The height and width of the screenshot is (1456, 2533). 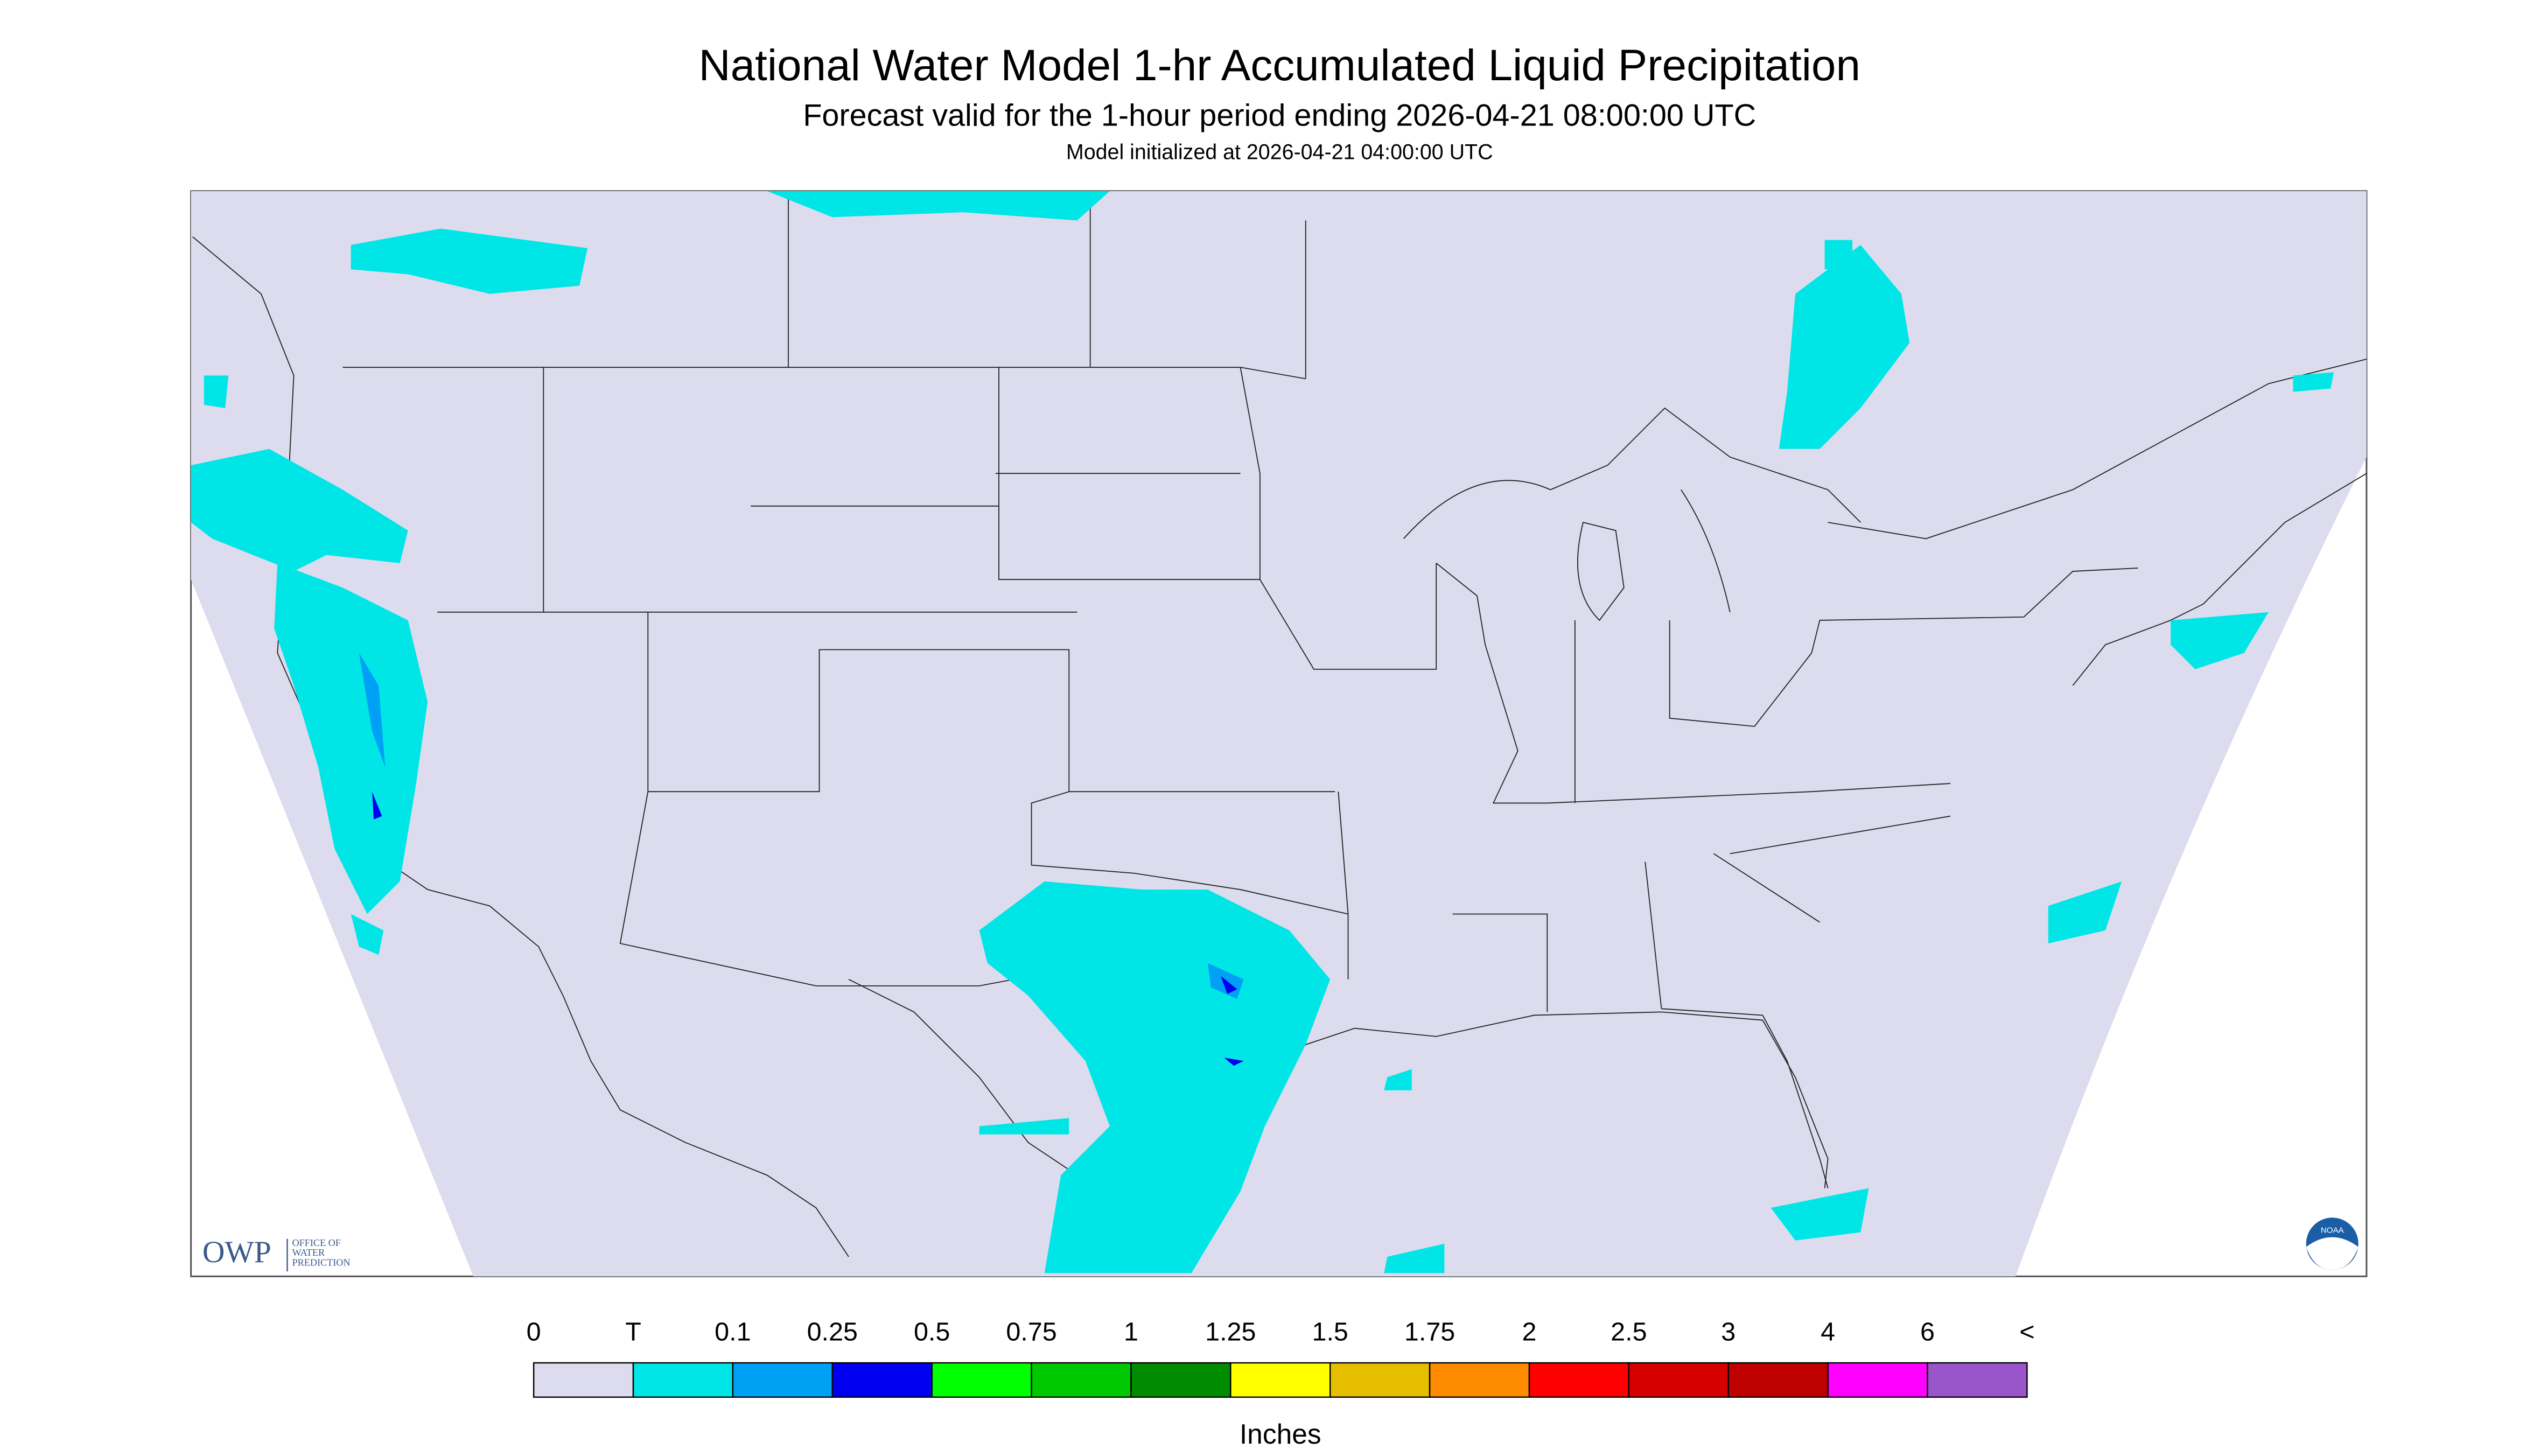 I want to click on legend-label: 0.75, so click(x=1031, y=1331).